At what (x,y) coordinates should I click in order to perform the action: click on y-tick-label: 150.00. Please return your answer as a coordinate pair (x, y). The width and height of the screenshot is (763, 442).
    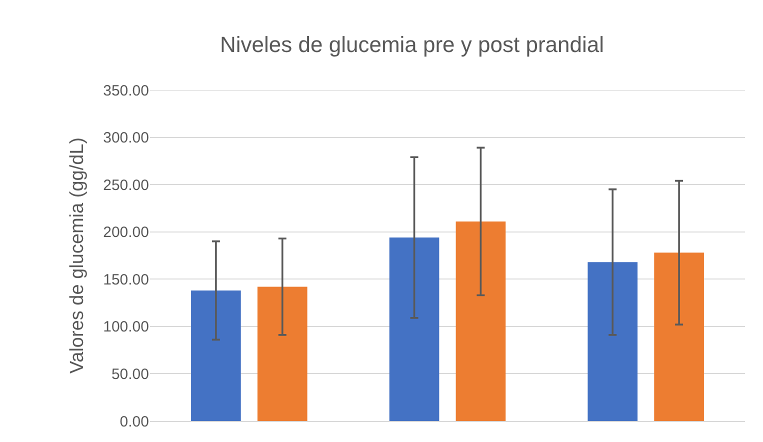
    Looking at the image, I should click on (126, 279).